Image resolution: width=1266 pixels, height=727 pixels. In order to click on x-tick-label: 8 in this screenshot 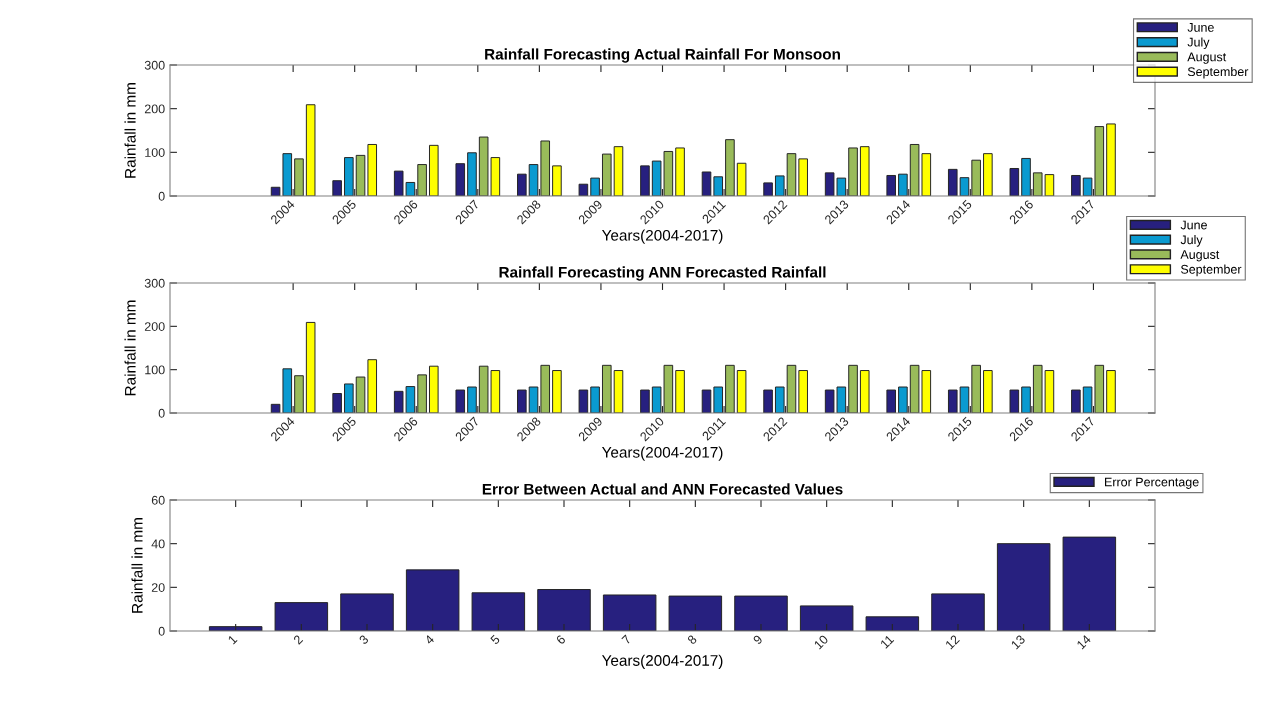, I will do `click(692, 639)`.